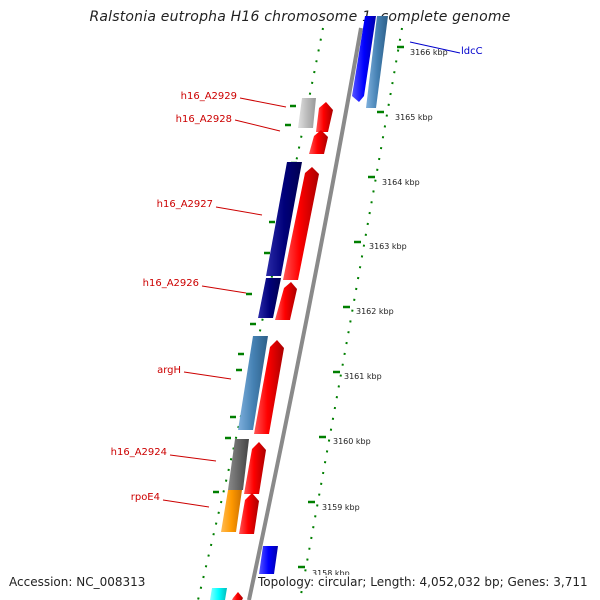  I want to click on tick-label: 3160 kbp, so click(352, 441).